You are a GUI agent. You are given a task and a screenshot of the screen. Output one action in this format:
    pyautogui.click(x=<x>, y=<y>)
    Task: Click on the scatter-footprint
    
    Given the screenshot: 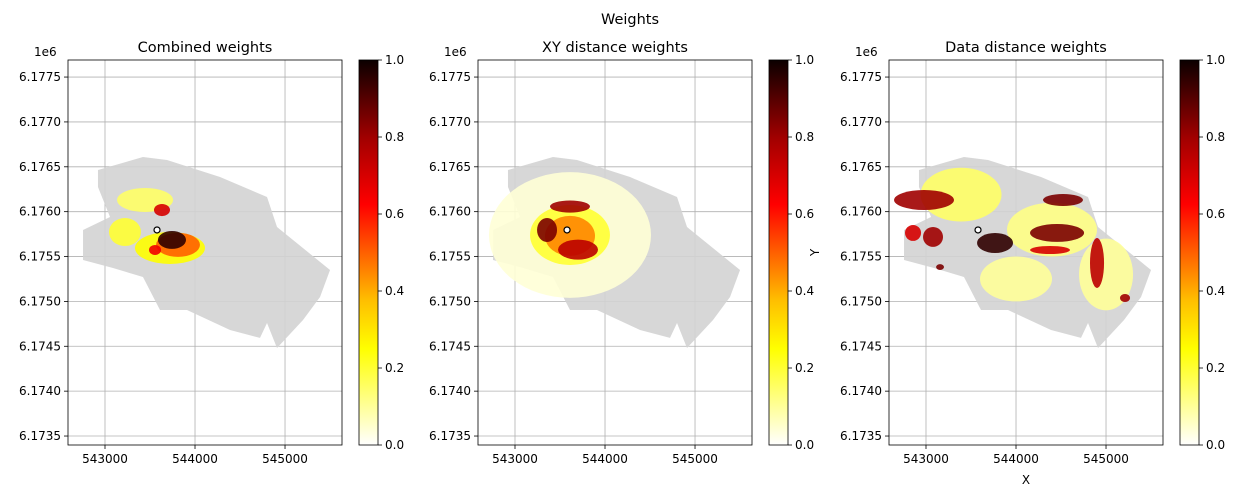 What is the action you would take?
    pyautogui.click(x=207, y=252)
    